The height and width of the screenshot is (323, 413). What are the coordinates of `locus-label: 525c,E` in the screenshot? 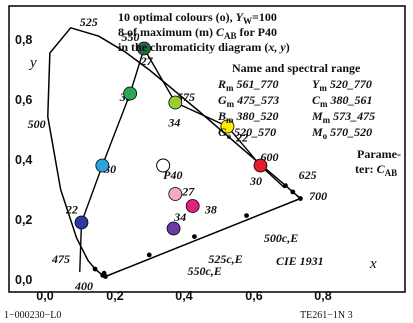 It's located at (225, 259).